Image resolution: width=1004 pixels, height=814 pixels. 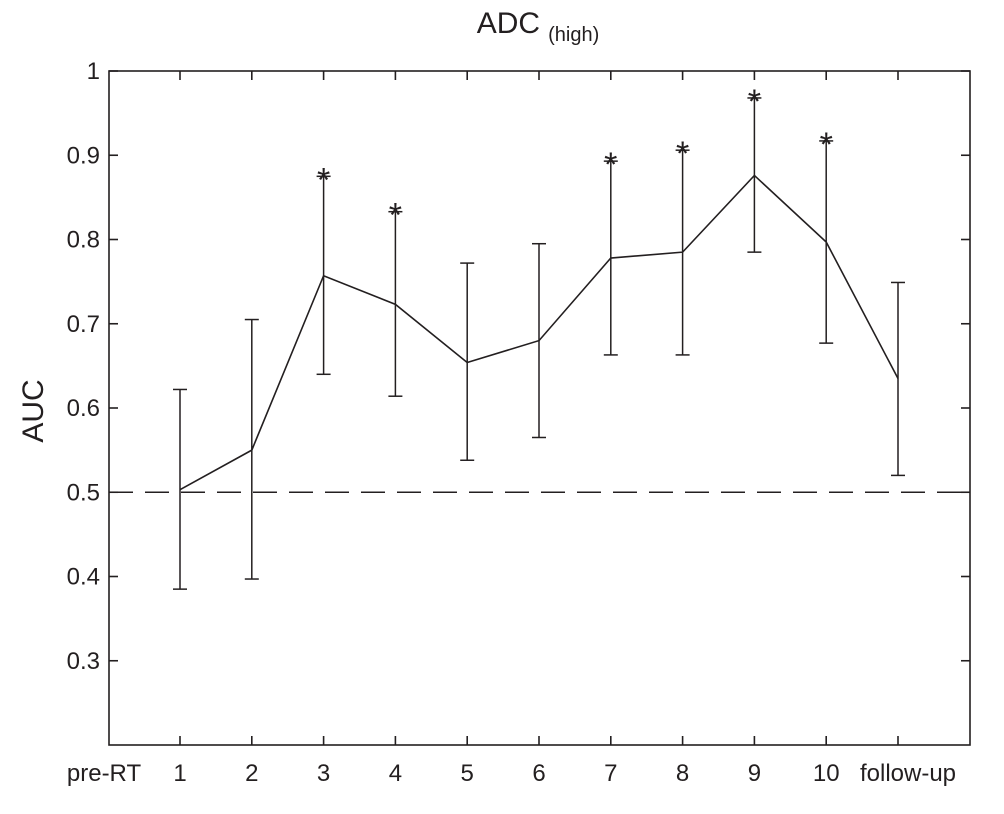 What do you see at coordinates (179, 773) in the screenshot?
I see `x-tick-label: 1` at bounding box center [179, 773].